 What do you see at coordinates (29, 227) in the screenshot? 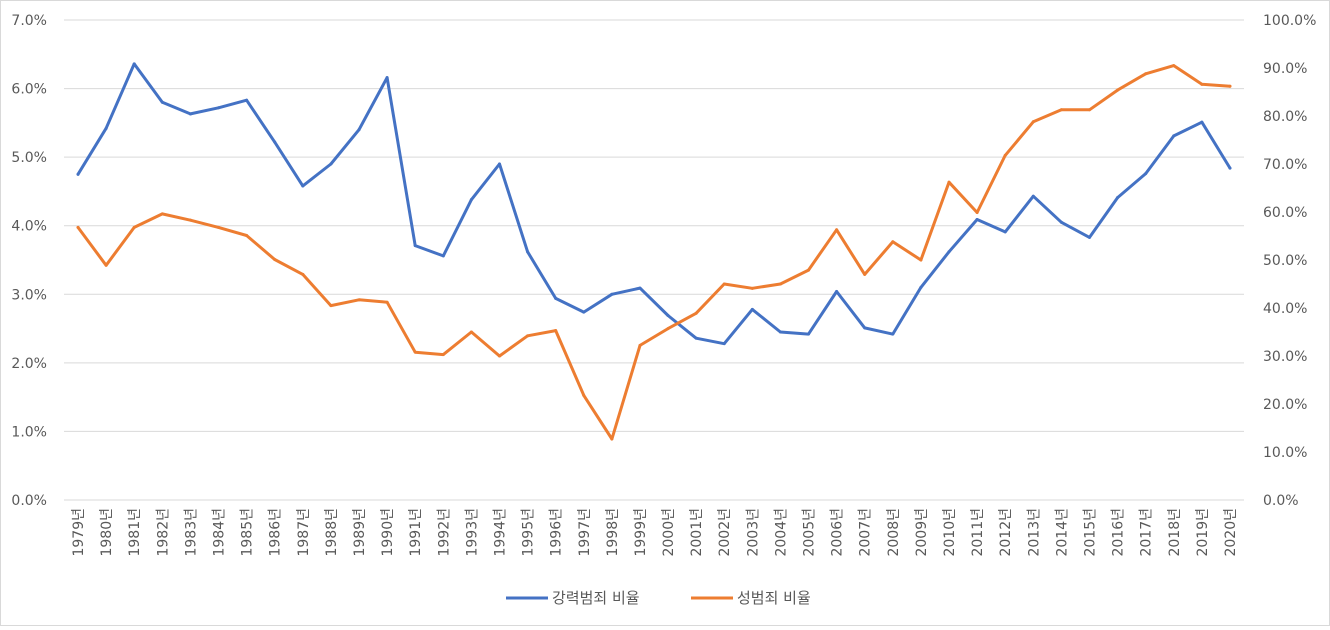
I see `left-tick-label: 4.0%` at bounding box center [29, 227].